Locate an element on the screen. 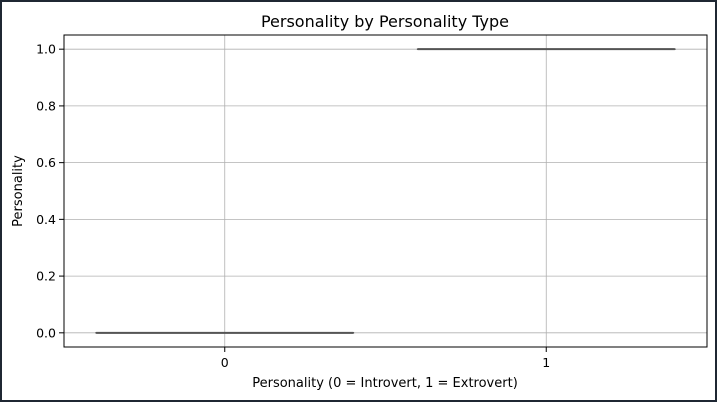  x-tick-label: 1 is located at coordinates (546, 362).